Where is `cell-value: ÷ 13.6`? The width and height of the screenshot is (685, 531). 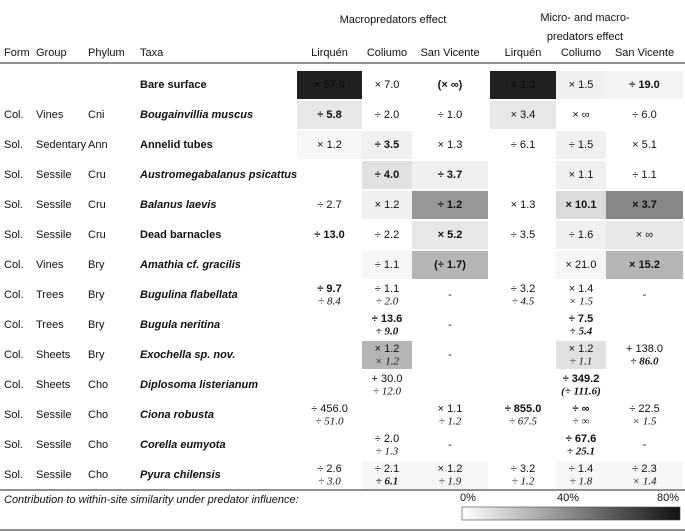 cell-value: ÷ 13.6 is located at coordinates (387, 319).